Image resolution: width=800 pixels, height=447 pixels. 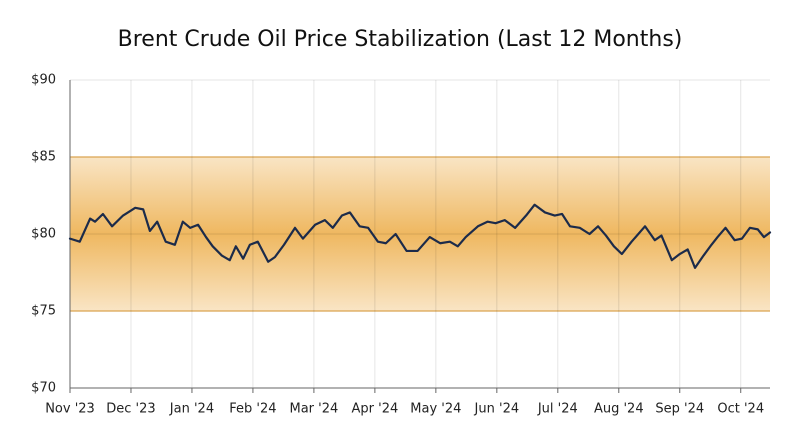 I want to click on y-tick-label: $80, so click(x=43, y=234).